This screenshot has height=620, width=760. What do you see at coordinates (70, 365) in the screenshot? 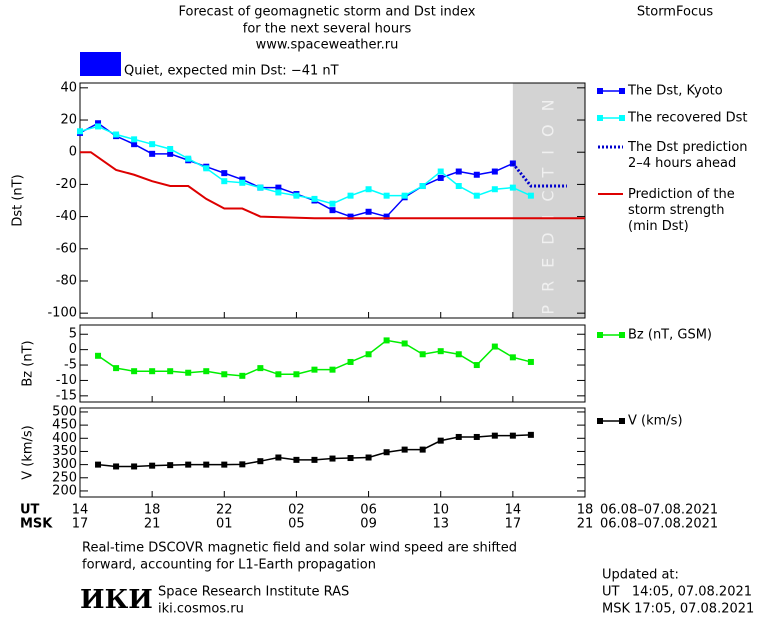
I see `y-tick-label: -5` at bounding box center [70, 365].